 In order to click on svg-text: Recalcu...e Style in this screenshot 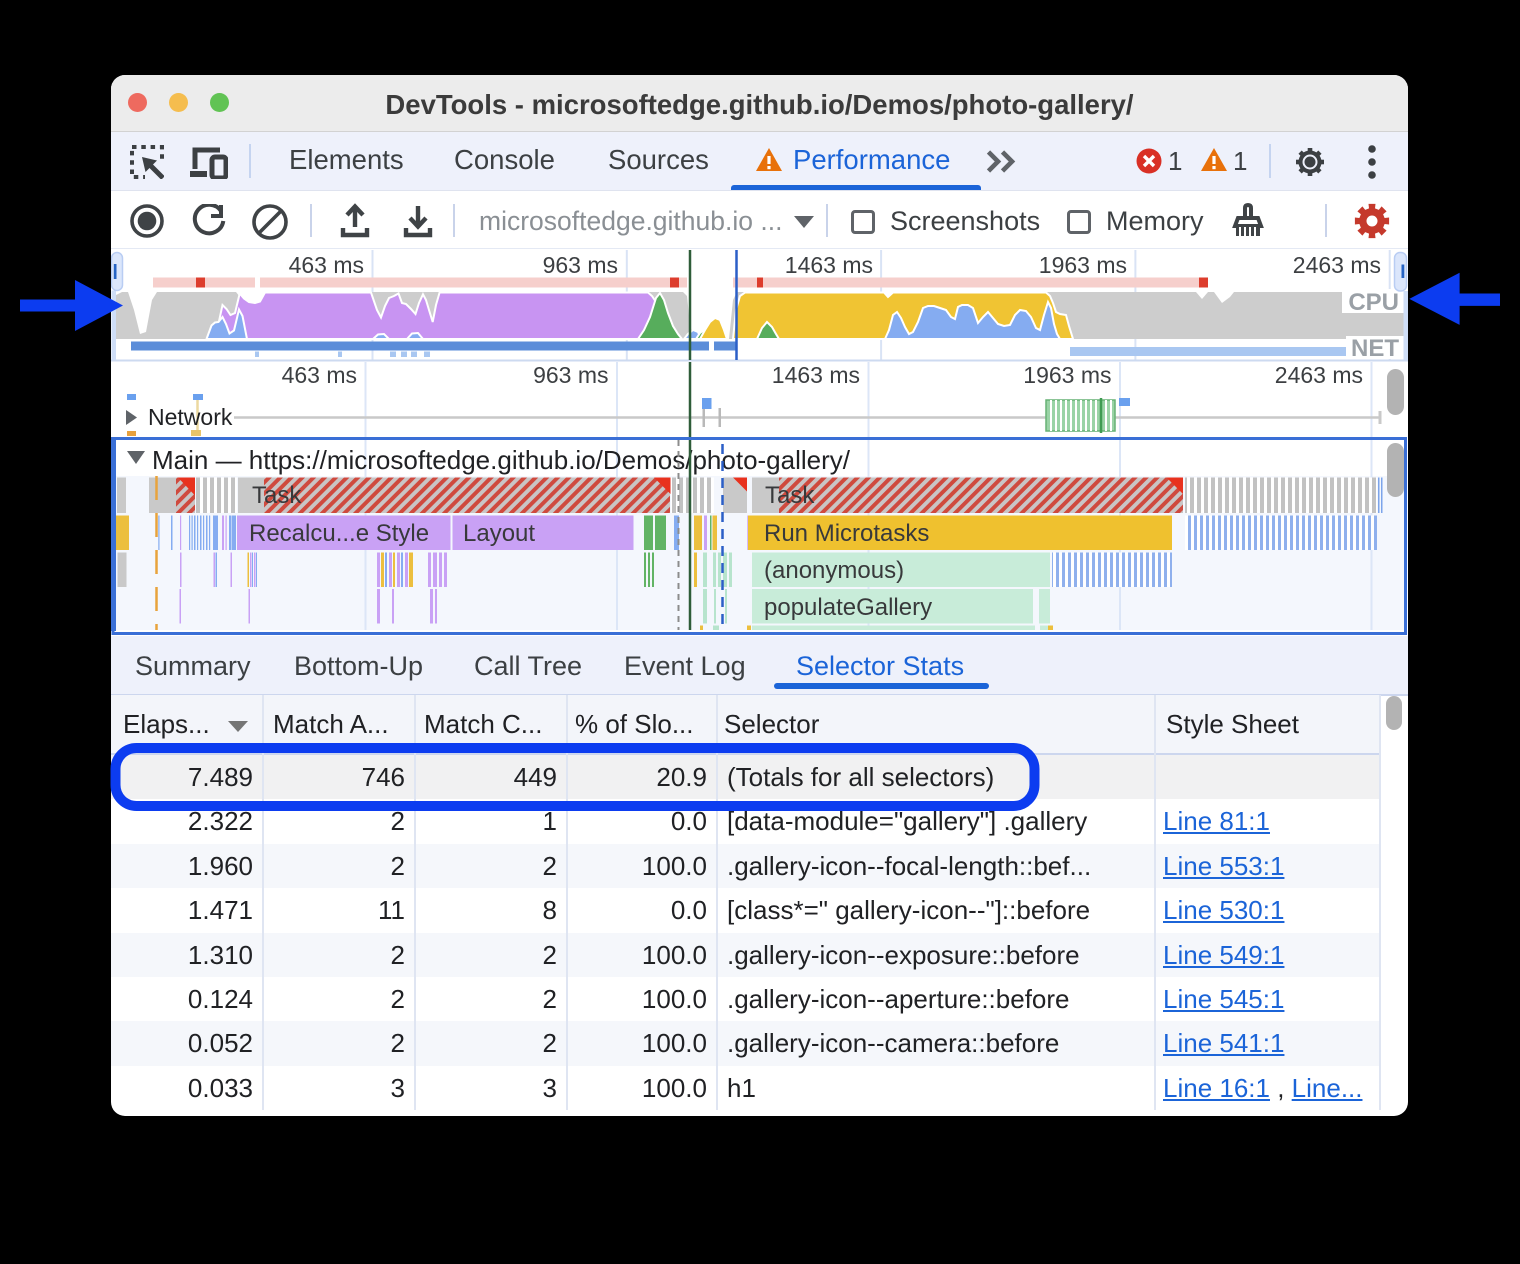, I will do `click(339, 533)`.